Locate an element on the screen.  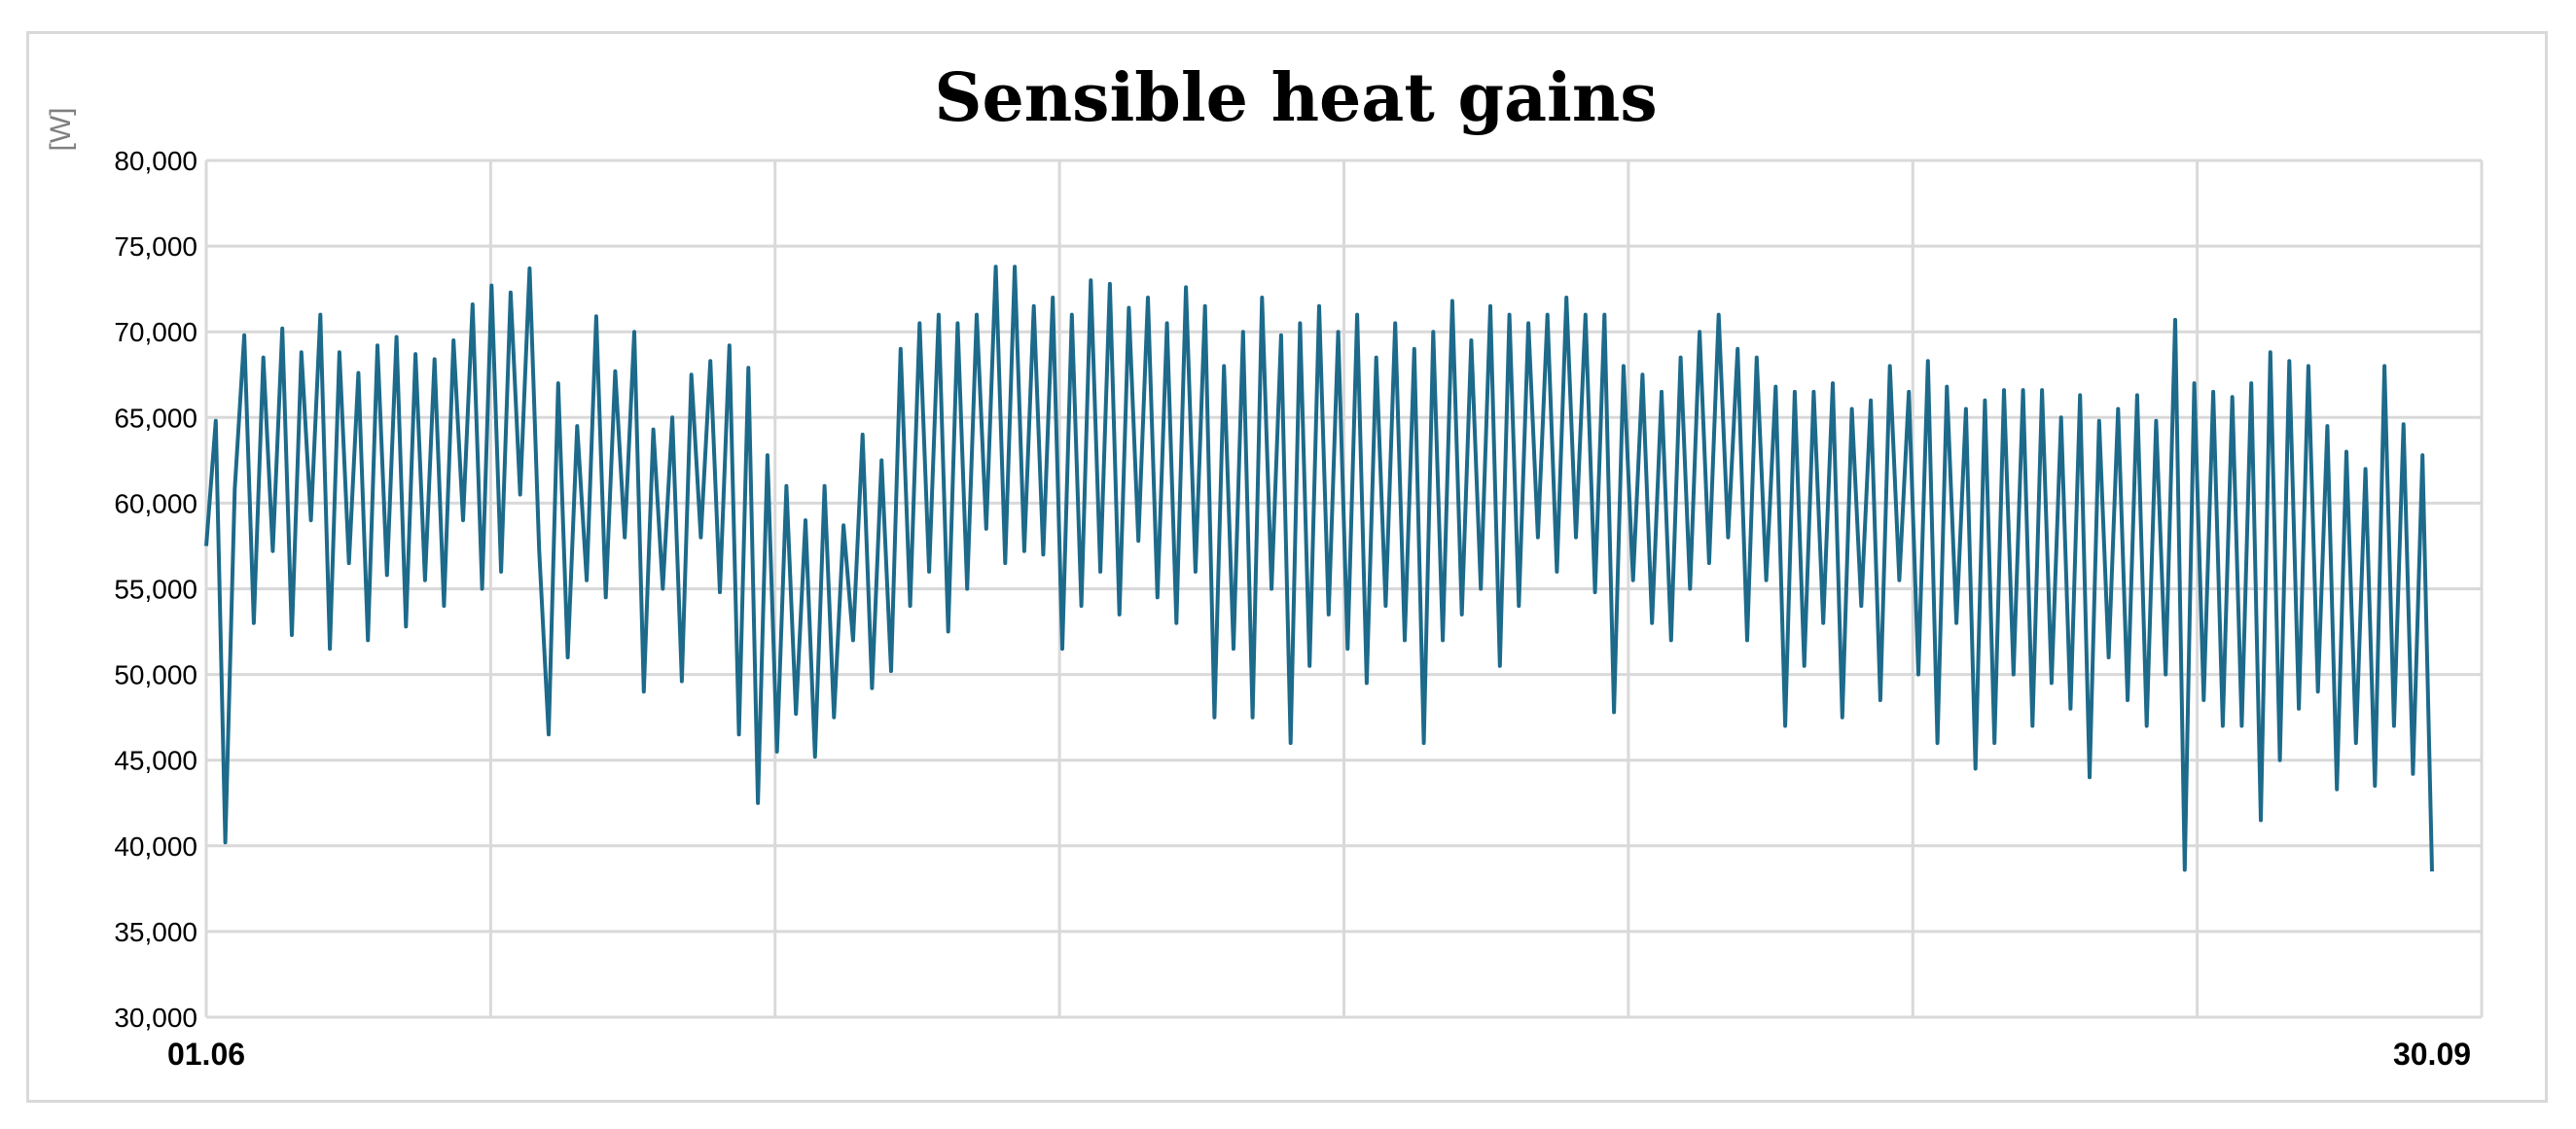
y-tick-label: 35,000 is located at coordinates (155, 932).